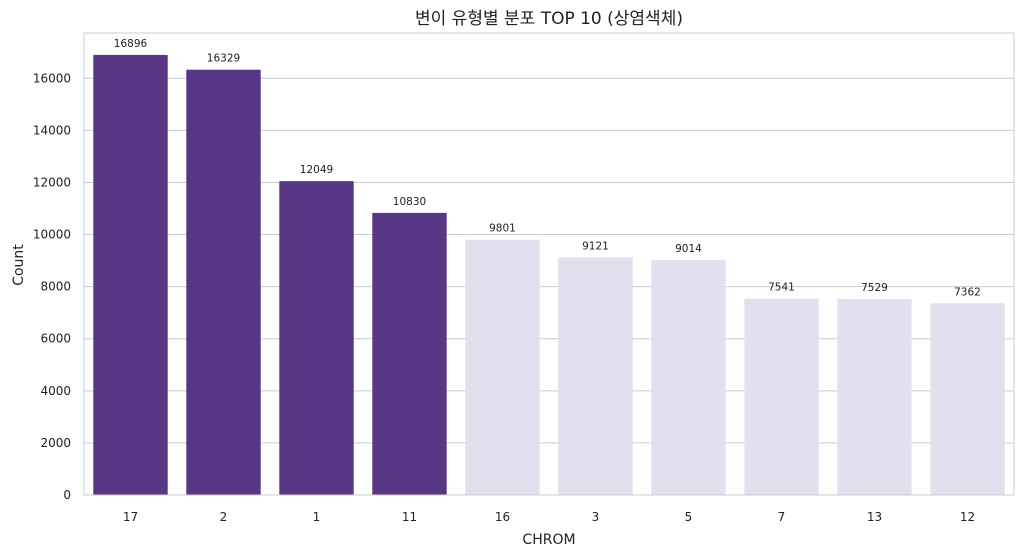  I want to click on x-tick-label: 1, so click(317, 517).